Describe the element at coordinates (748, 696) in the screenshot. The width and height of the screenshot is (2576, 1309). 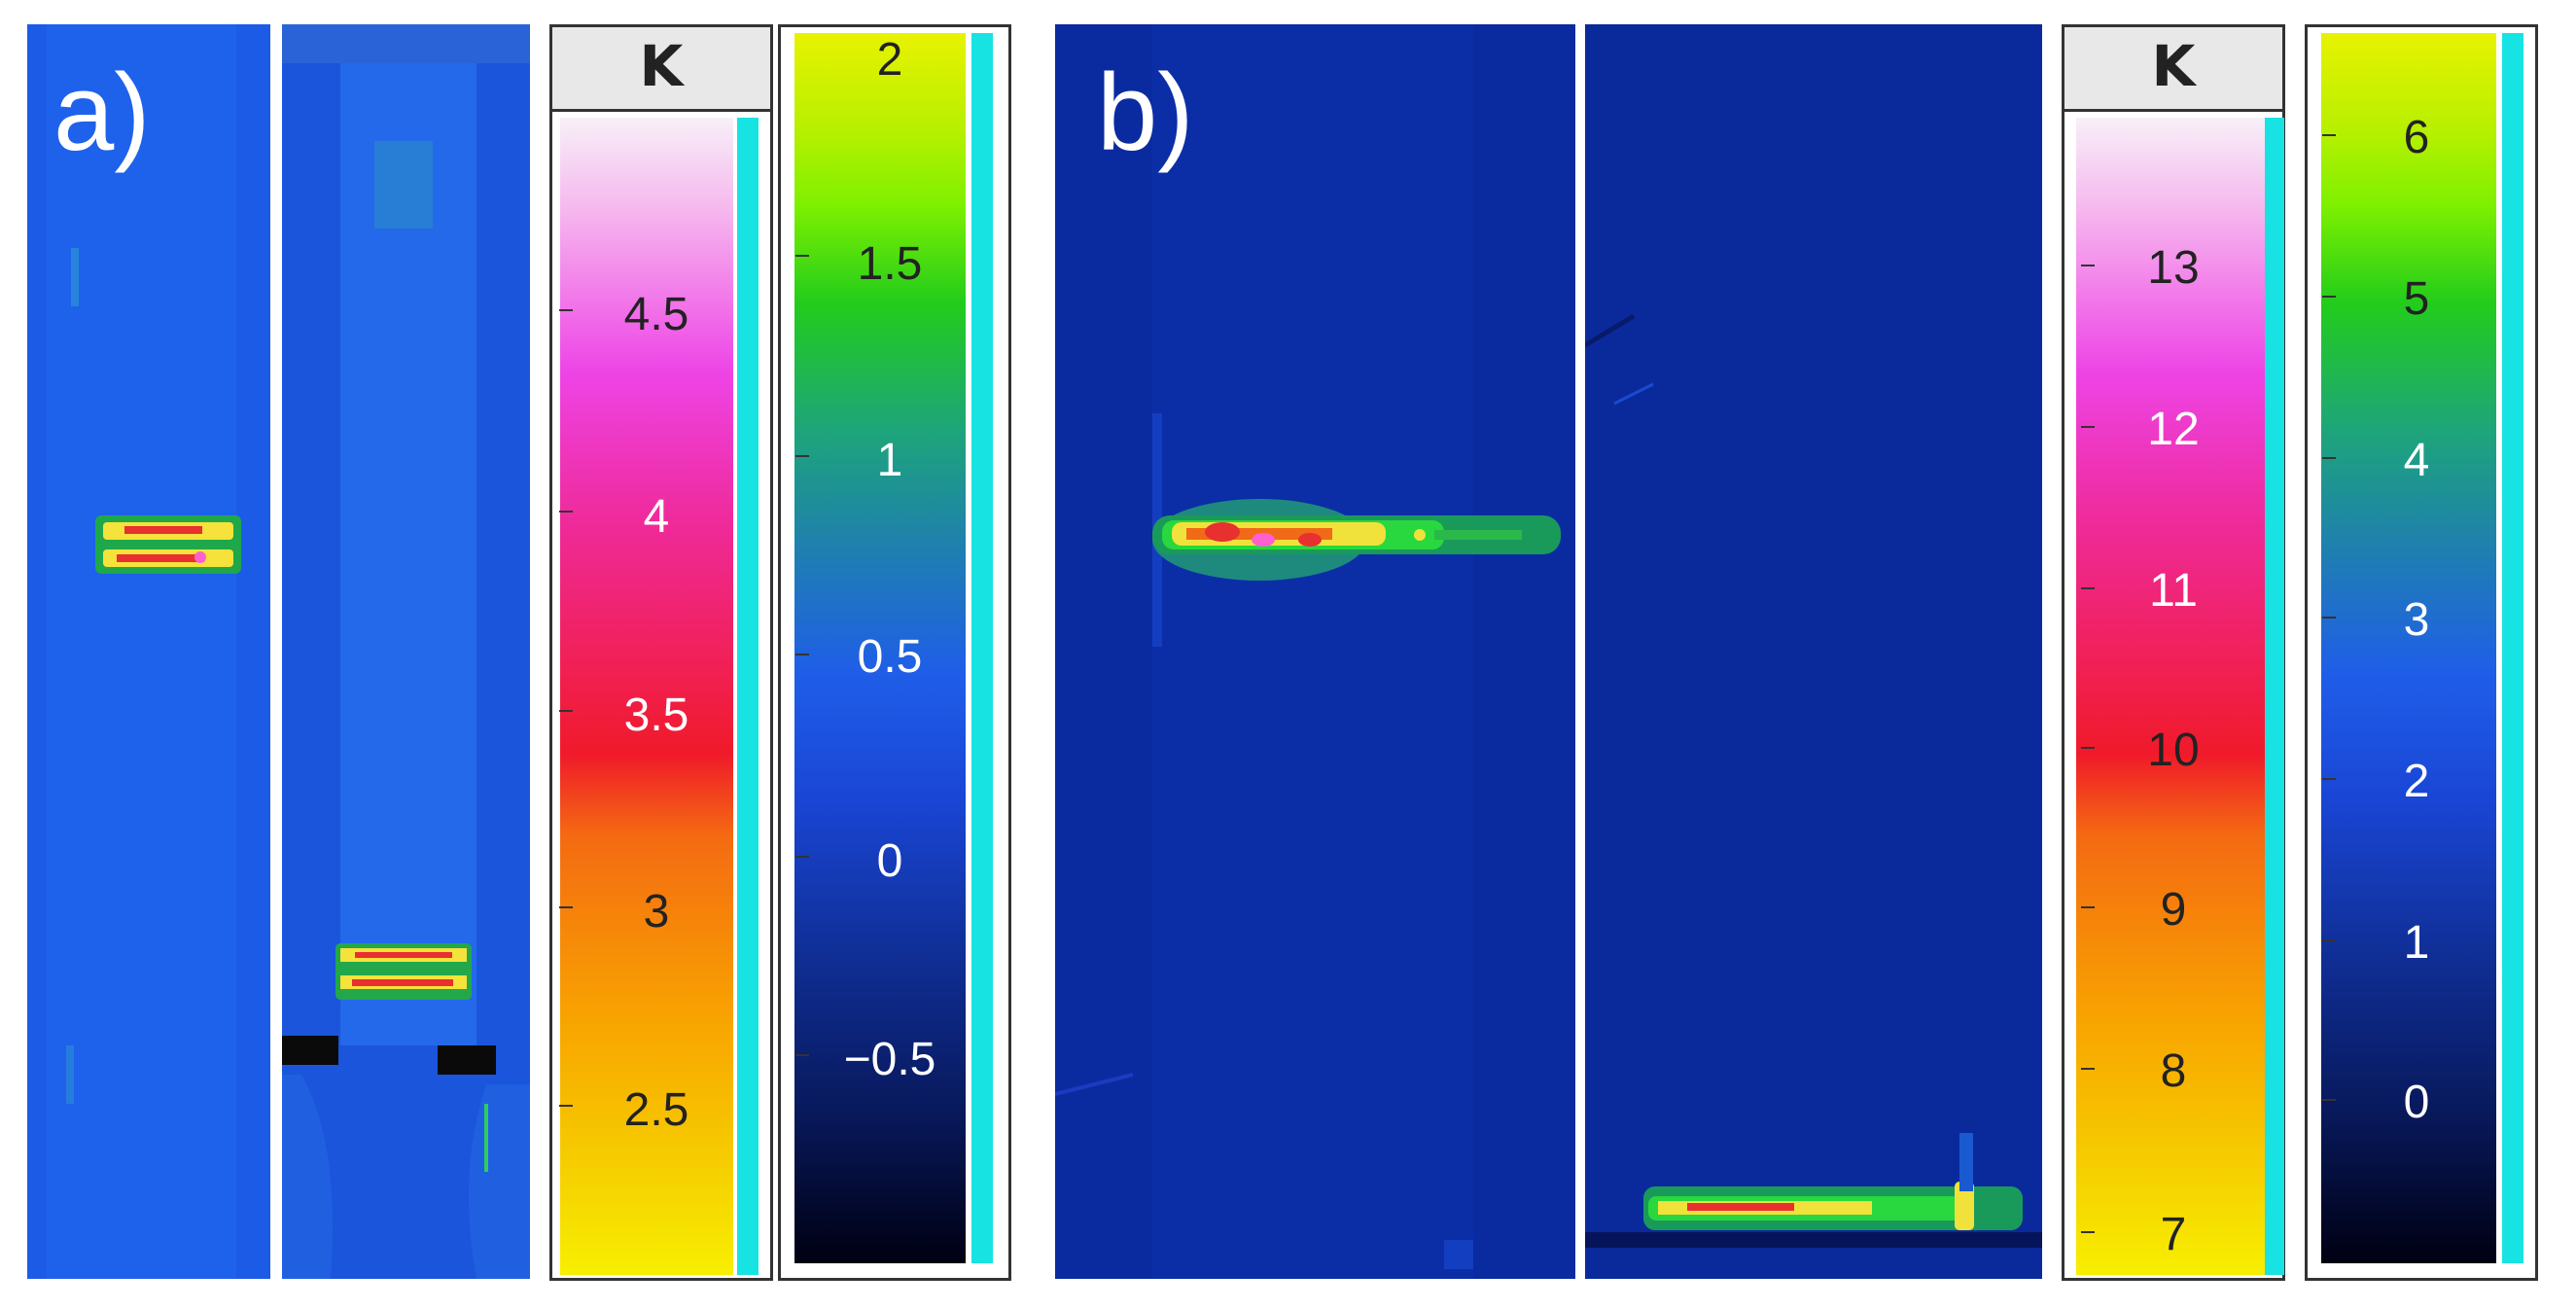
I see `colorbar-a-temp-strip` at that location.